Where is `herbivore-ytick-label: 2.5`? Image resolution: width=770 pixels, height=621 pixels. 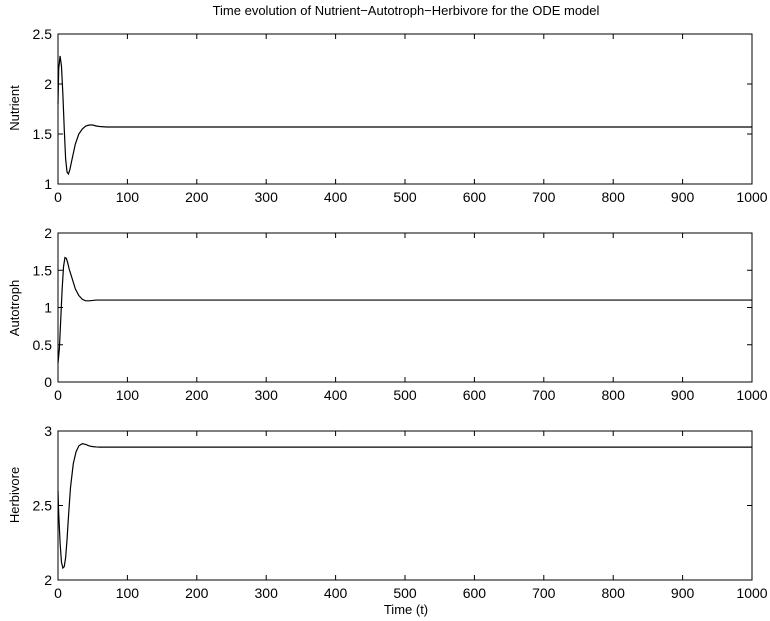
herbivore-ytick-label: 2.5 is located at coordinates (43, 506).